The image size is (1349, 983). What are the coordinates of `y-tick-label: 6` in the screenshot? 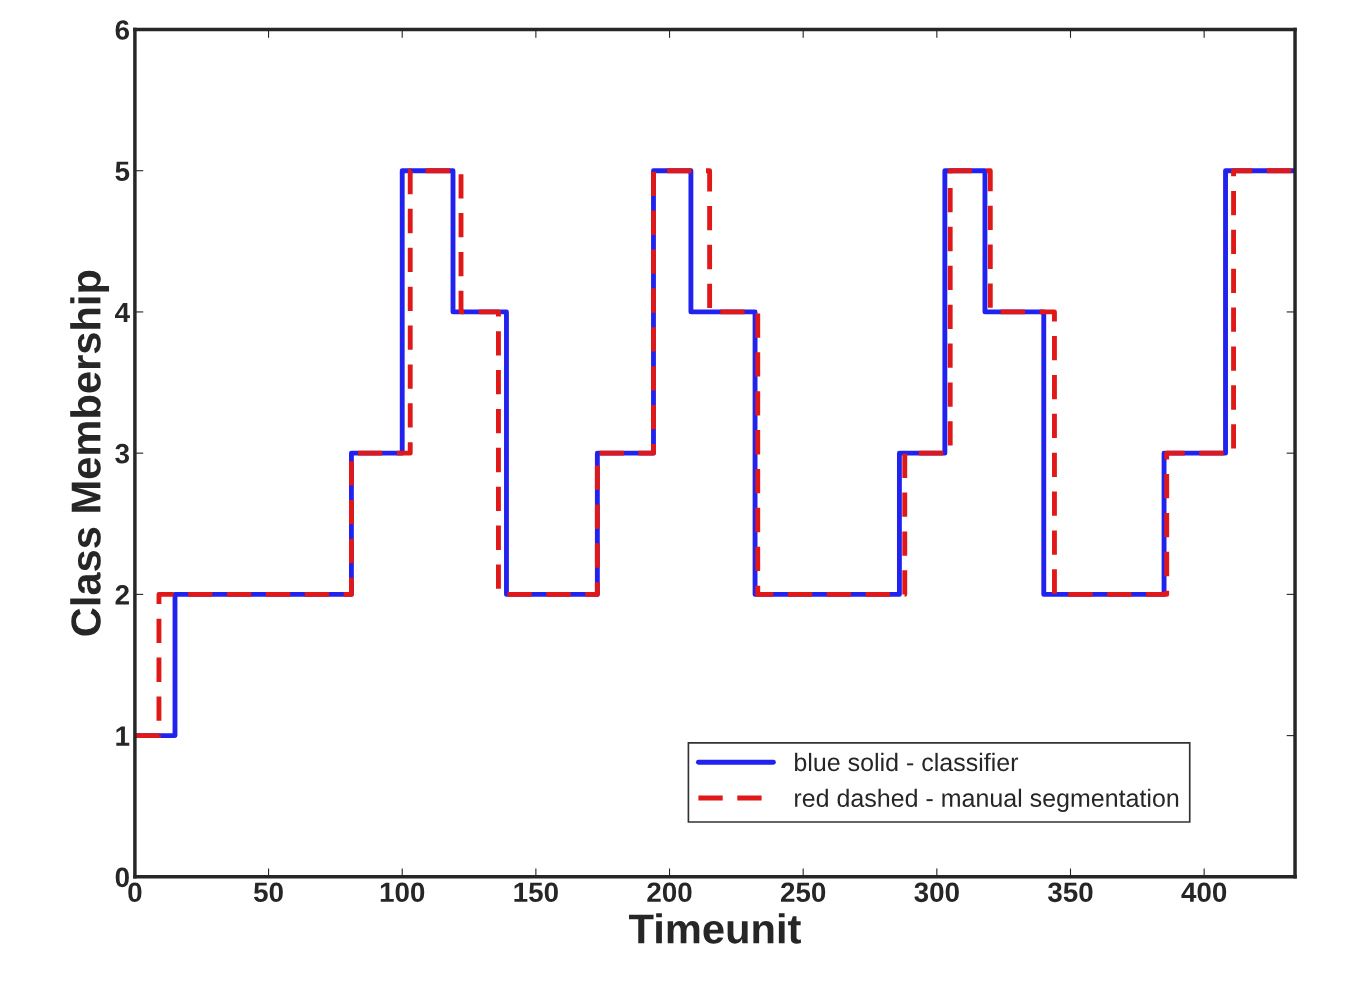 It's located at (122, 30).